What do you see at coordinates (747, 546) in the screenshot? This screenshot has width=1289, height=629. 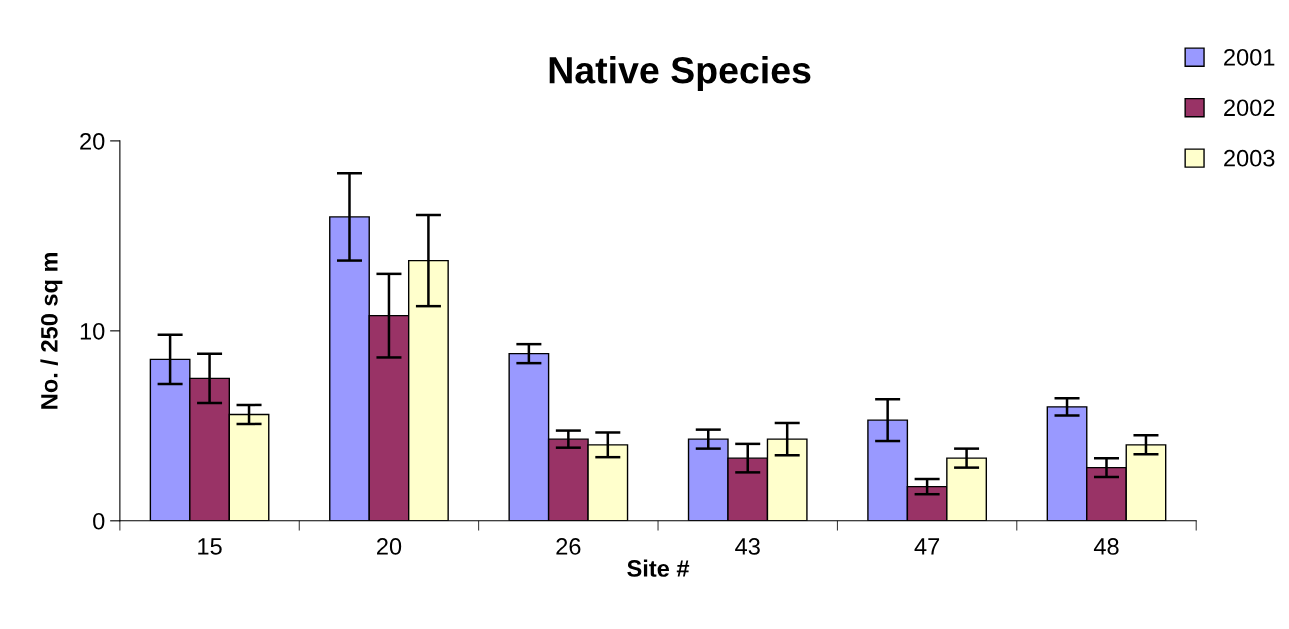 I see `x-tick-label: 43` at bounding box center [747, 546].